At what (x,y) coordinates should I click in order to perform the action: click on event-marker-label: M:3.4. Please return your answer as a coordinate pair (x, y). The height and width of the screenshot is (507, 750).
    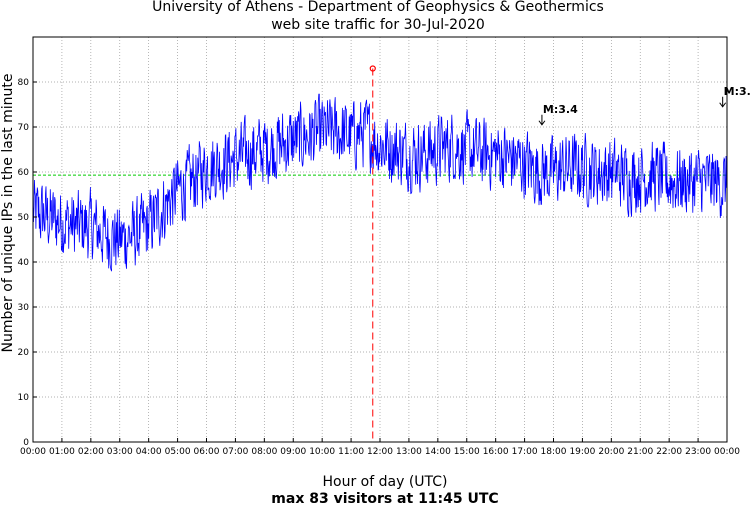
    Looking at the image, I should click on (560, 109).